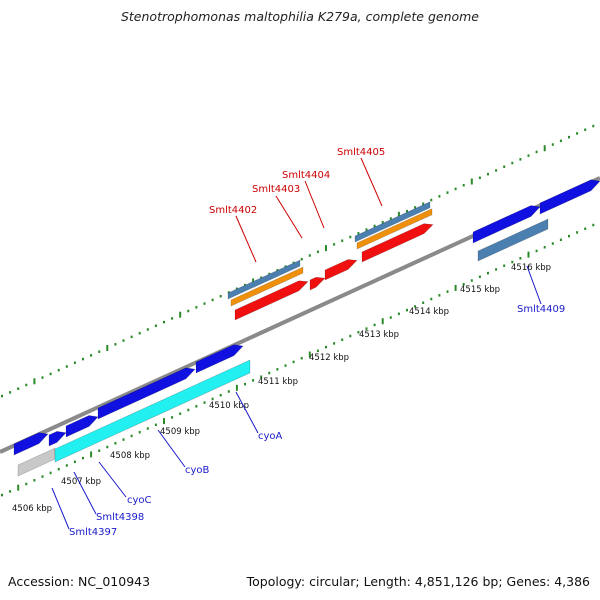 The width and height of the screenshot is (600, 600). I want to click on scale-label: 4511 kbp, so click(278, 382).